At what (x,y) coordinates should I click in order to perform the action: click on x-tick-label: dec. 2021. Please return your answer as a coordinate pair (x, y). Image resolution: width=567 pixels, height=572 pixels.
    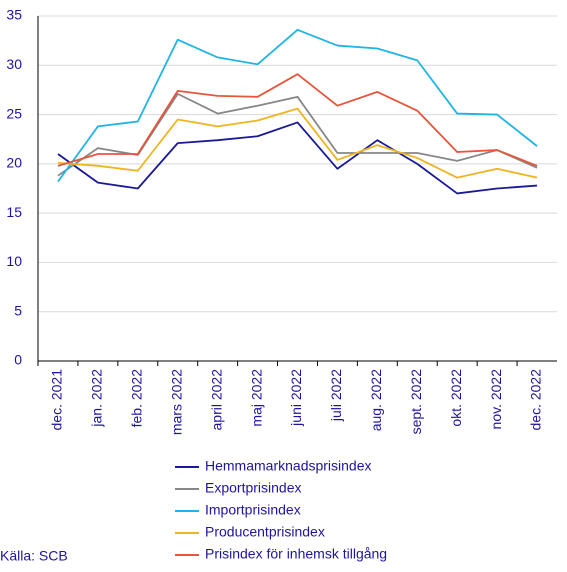
    Looking at the image, I should click on (57, 400).